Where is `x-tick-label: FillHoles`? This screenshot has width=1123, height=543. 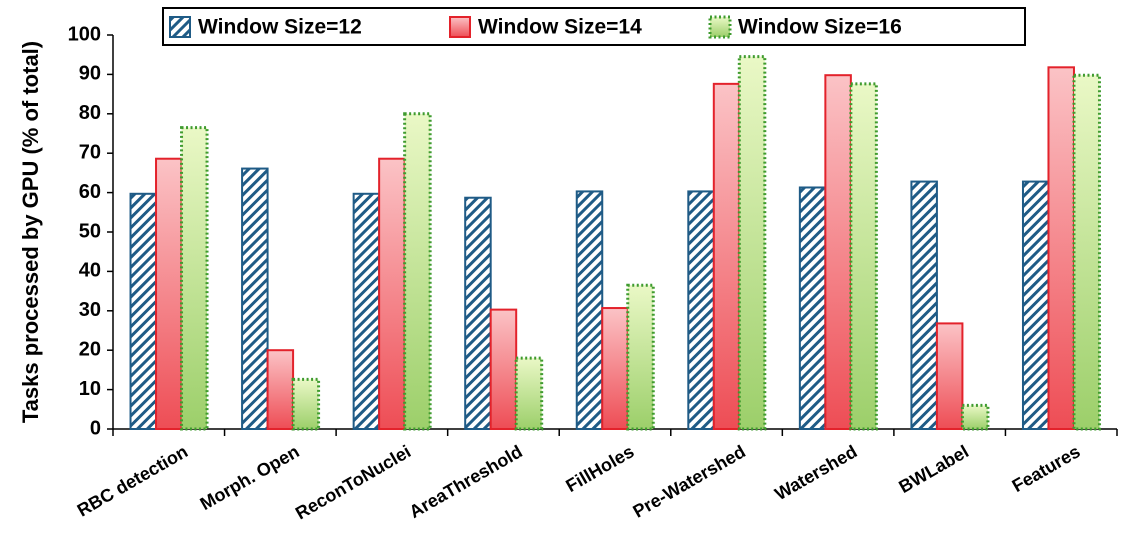
x-tick-label: FillHoles is located at coordinates (599, 468).